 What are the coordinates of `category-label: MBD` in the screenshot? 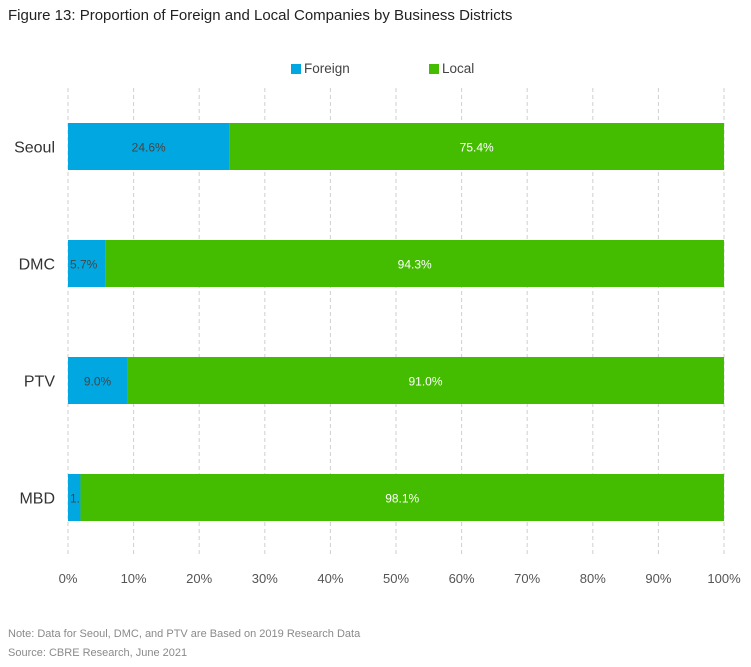 It's located at (37, 499).